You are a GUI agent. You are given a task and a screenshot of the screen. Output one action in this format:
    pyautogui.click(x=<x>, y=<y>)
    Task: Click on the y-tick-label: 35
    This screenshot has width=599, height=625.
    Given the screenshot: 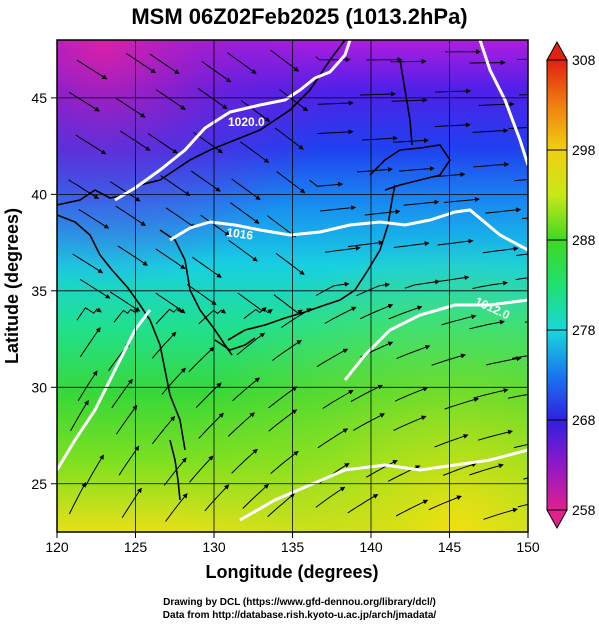 What is the action you would take?
    pyautogui.click(x=39, y=291)
    